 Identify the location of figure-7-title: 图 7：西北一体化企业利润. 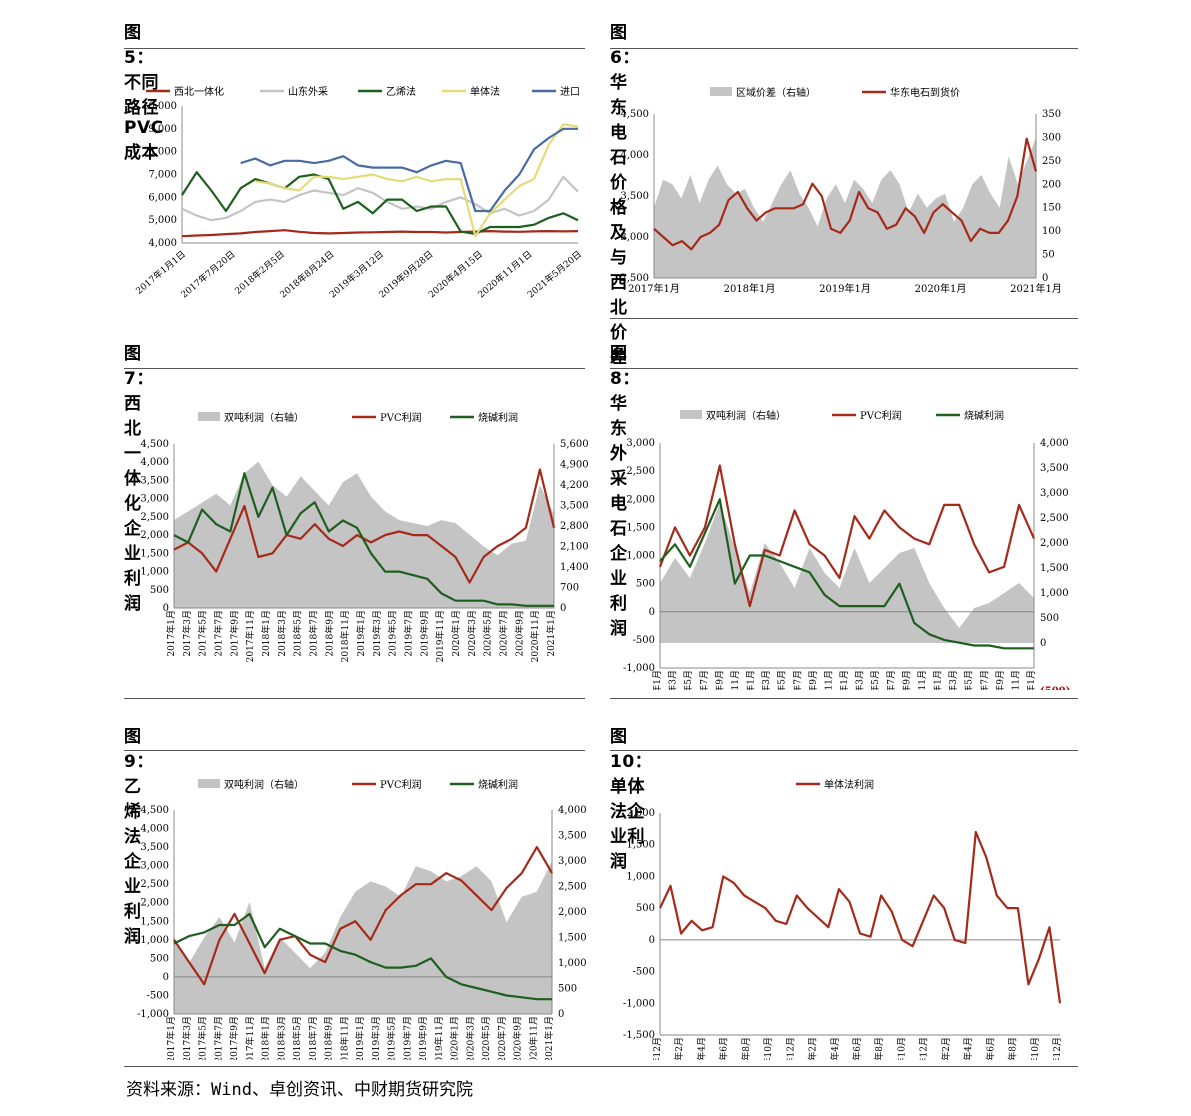
(139, 479).